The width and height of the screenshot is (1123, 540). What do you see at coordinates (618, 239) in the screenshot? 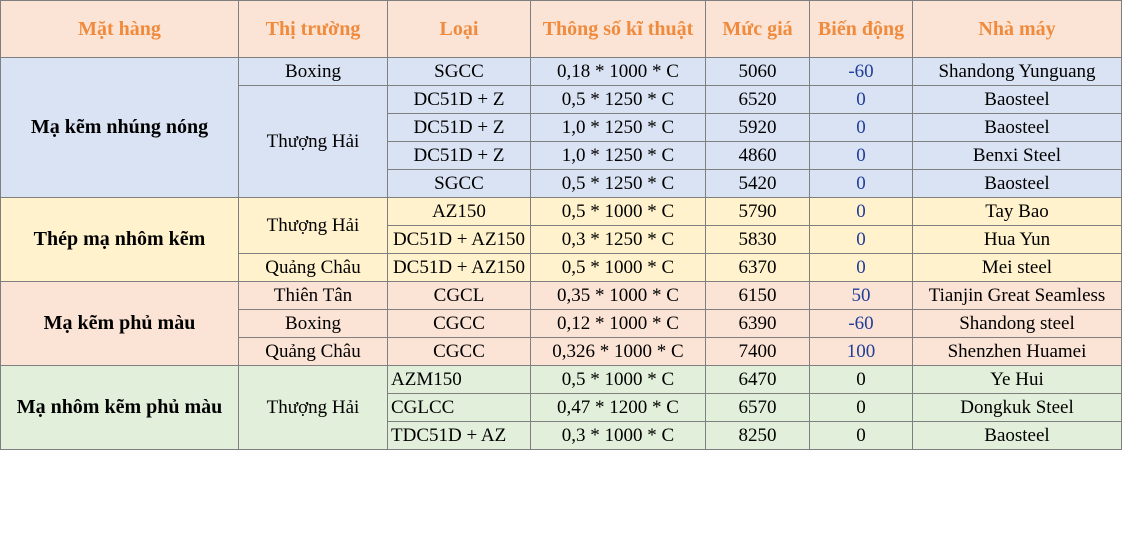
I see `spec-cell: 0,3 * 1250 * C` at bounding box center [618, 239].